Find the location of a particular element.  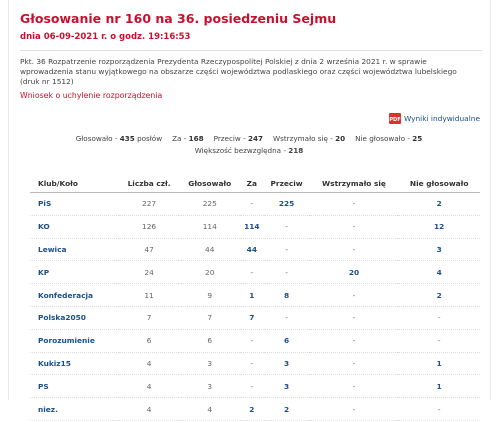

table-row: Polska2050 7 7 7- - - is located at coordinates (255, 318).